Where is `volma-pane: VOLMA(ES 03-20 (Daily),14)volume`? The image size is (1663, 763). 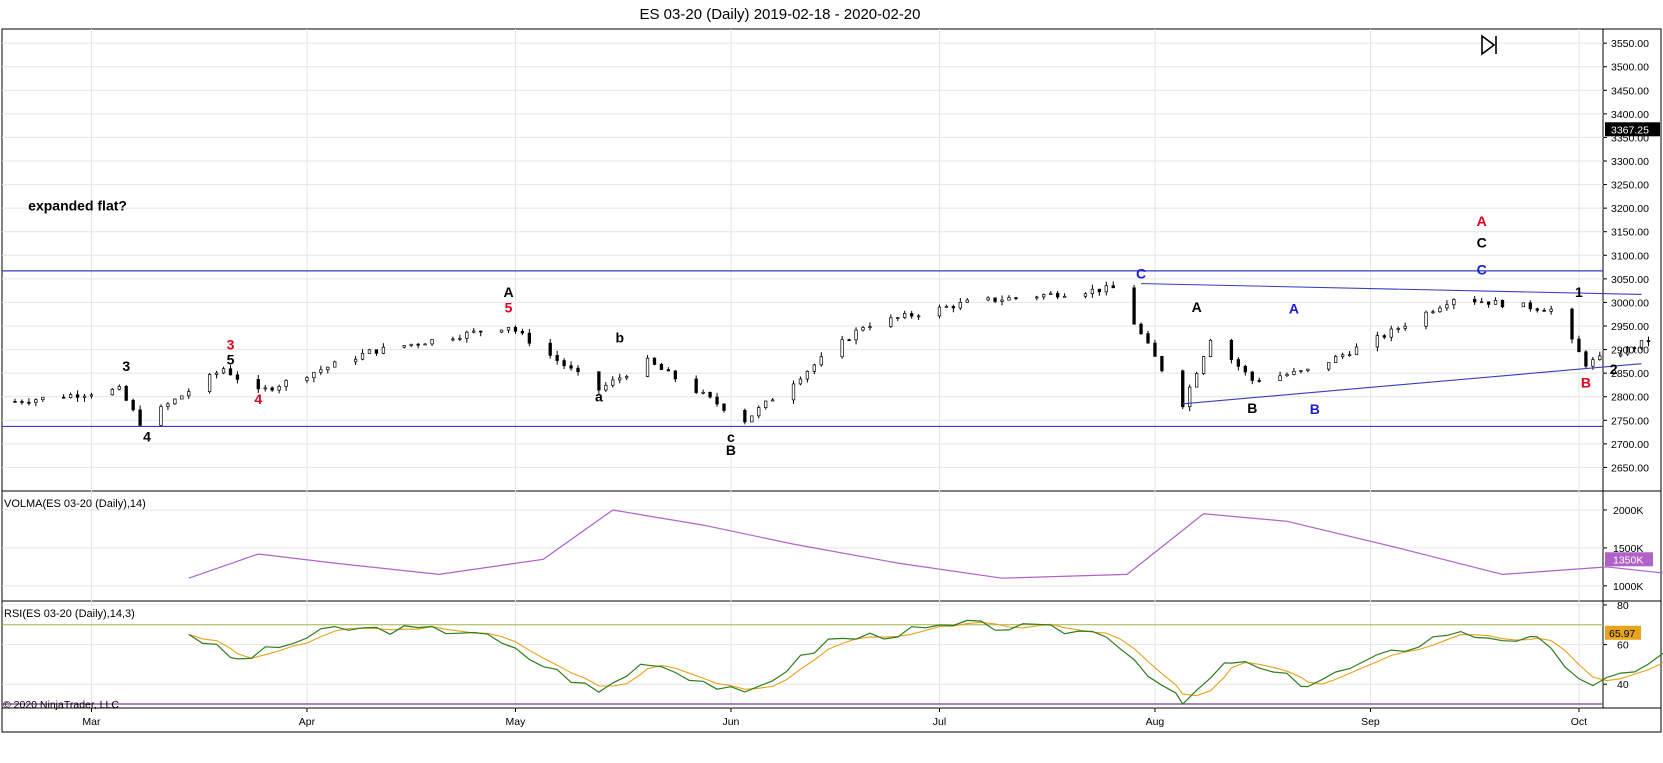 volma-pane: VOLMA(ES 03-20 (Daily),14)volume is located at coordinates (833, 538).